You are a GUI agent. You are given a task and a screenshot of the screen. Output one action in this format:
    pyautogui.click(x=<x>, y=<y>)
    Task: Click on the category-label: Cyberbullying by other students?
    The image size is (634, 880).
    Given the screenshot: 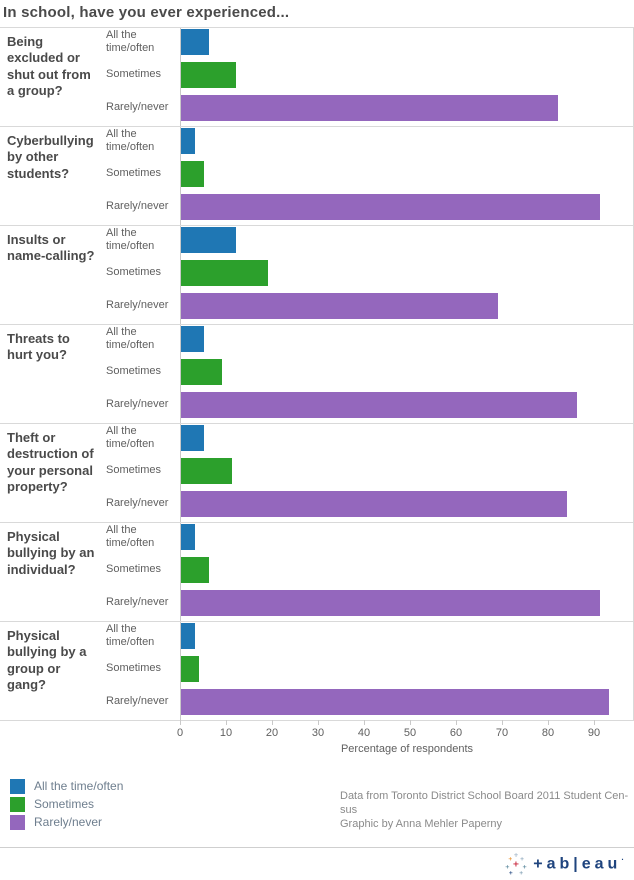 What is the action you would take?
    pyautogui.click(x=50, y=157)
    